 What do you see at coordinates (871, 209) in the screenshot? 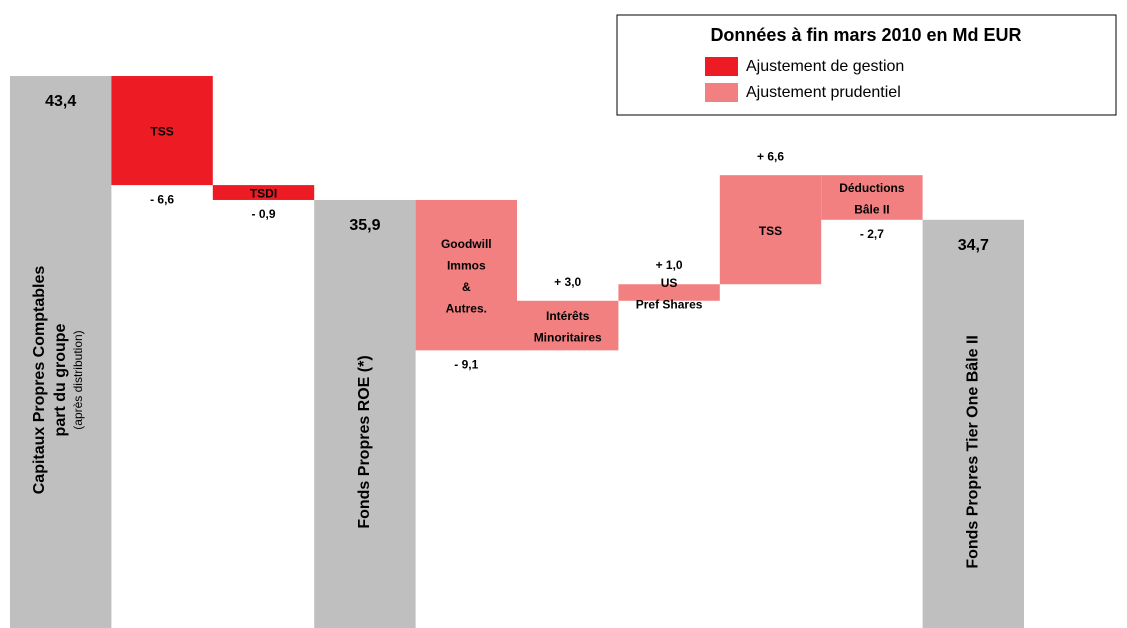
I see `category-label: Bâle II` at bounding box center [871, 209].